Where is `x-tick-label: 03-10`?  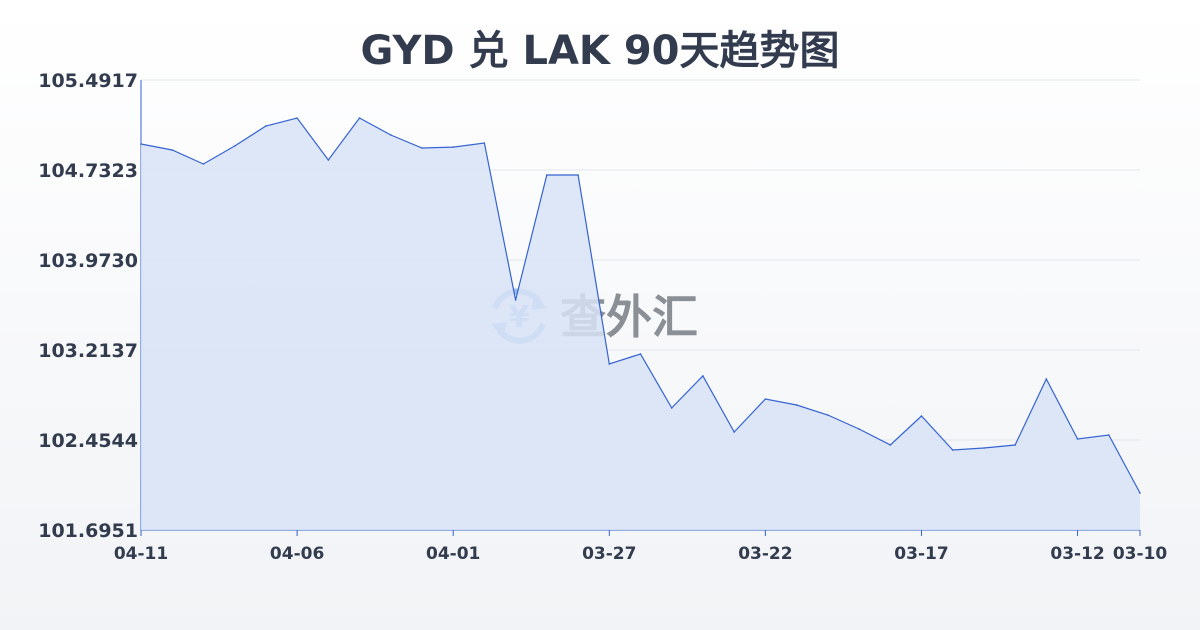
x-tick-label: 03-10 is located at coordinates (1140, 554).